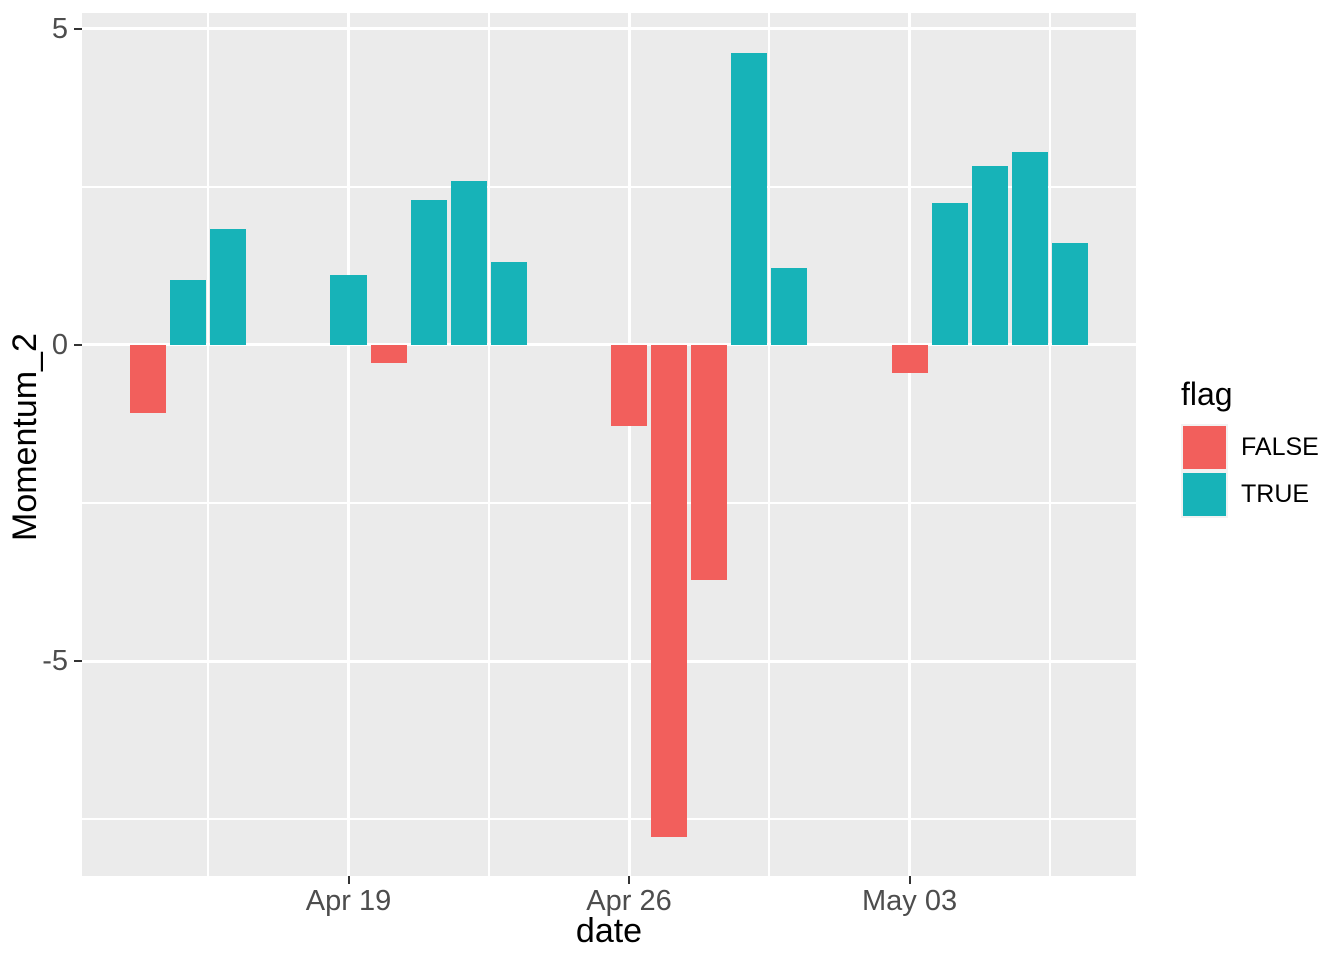 This screenshot has height=960, width=1344. Describe the element at coordinates (348, 901) in the screenshot. I see `x-tick-label: Apr 19` at that location.